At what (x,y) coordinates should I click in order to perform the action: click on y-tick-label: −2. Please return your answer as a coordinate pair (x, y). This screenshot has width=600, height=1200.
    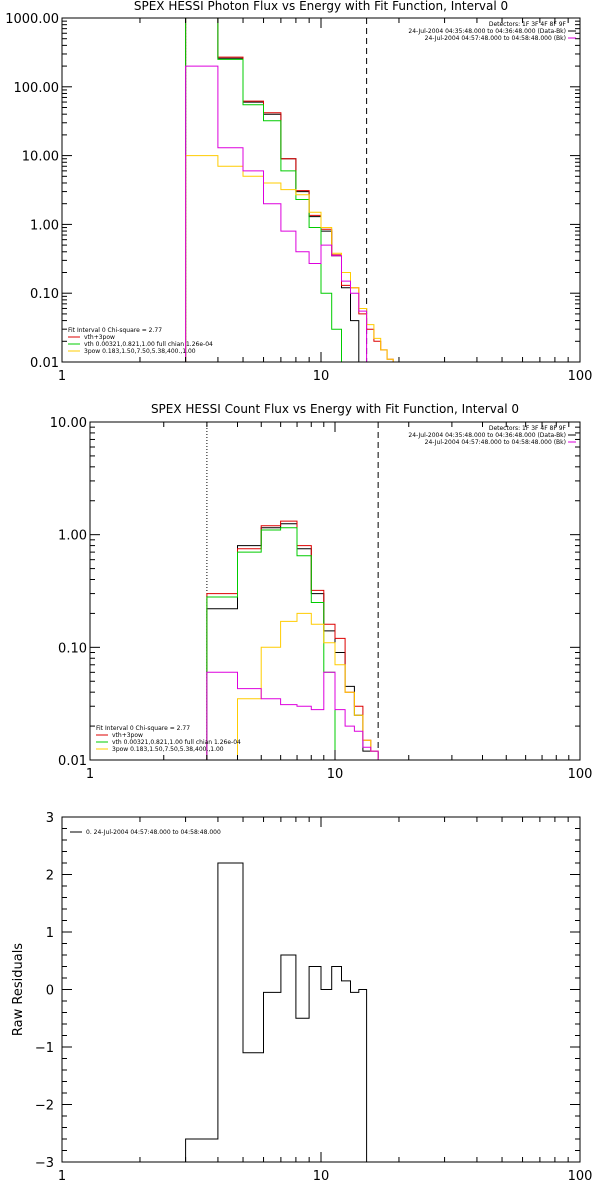
    Looking at the image, I should click on (44, 1106).